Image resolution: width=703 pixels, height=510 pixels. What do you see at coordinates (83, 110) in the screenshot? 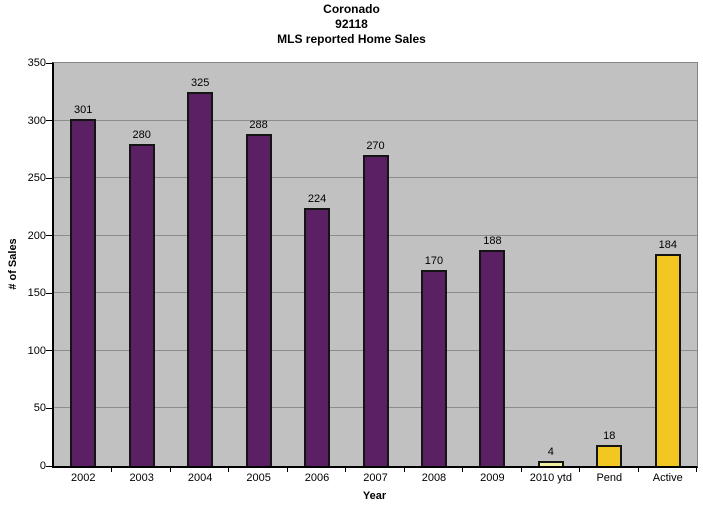
I see `bar-value-label-2002: 301` at bounding box center [83, 110].